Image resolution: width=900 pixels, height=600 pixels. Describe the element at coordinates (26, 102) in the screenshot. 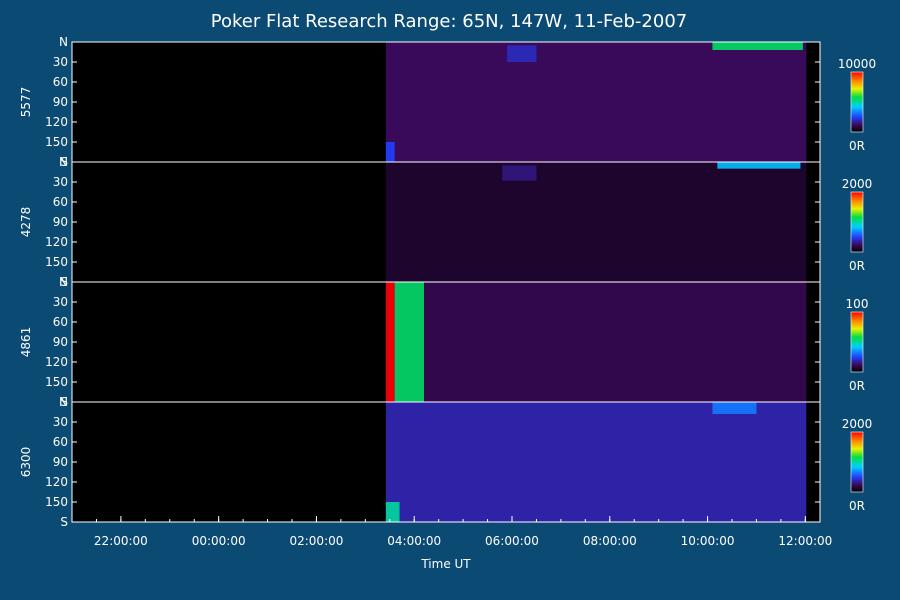

I see `panel-label: 5577` at that location.